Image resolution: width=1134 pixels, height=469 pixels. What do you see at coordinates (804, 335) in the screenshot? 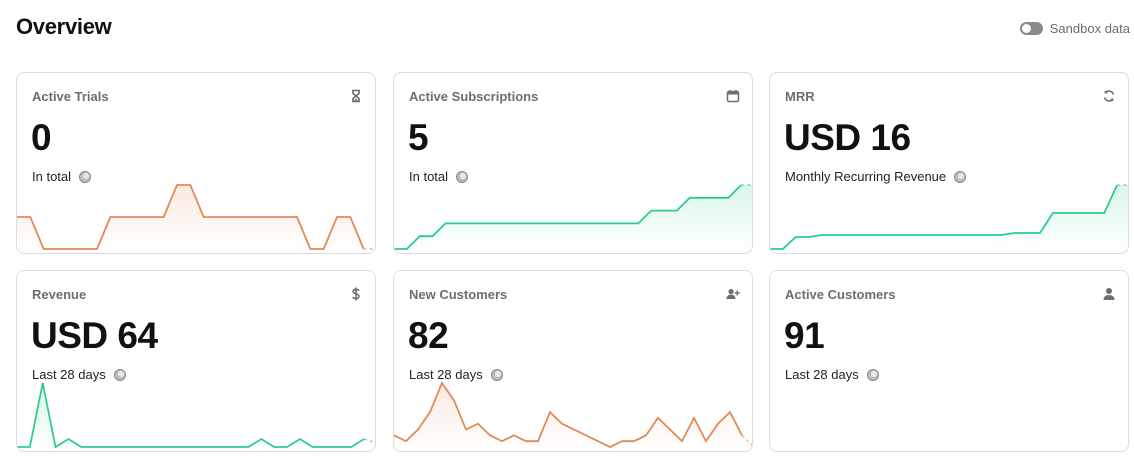
I see `metric-value: 91` at bounding box center [804, 335].